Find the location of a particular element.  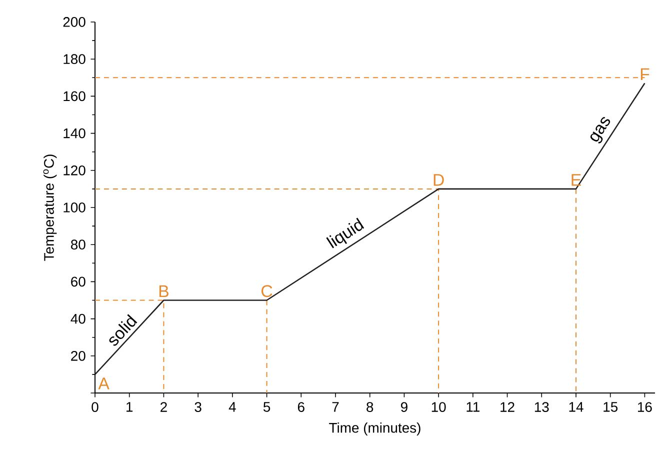

x-tick-label: 1 is located at coordinates (129, 407).